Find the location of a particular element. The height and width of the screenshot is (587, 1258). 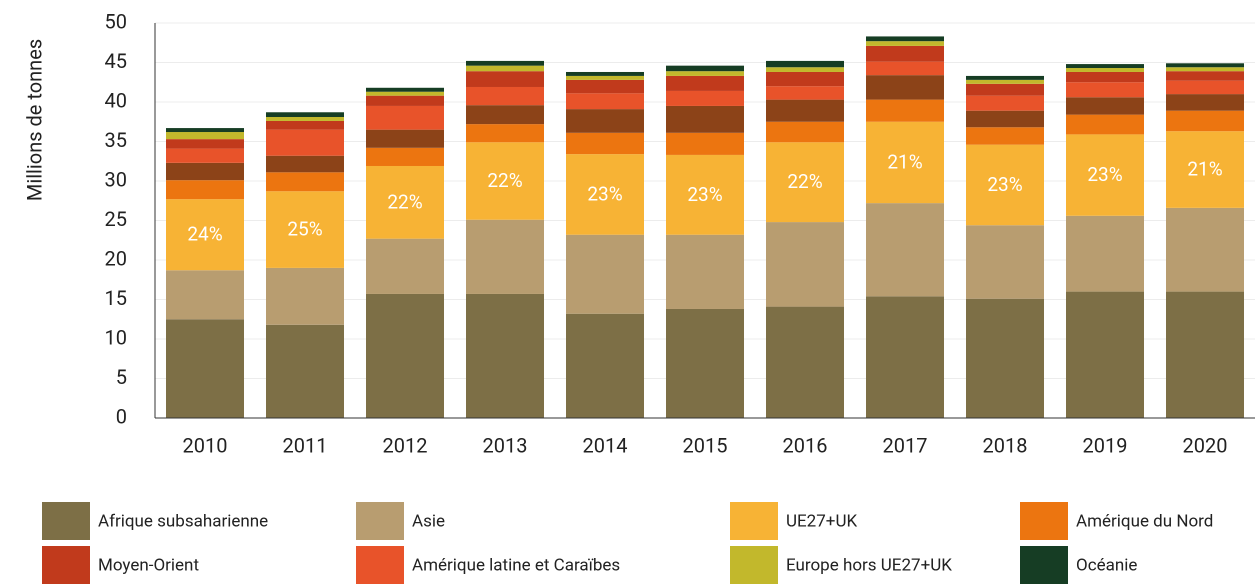

share-label: 25% is located at coordinates (304, 229).